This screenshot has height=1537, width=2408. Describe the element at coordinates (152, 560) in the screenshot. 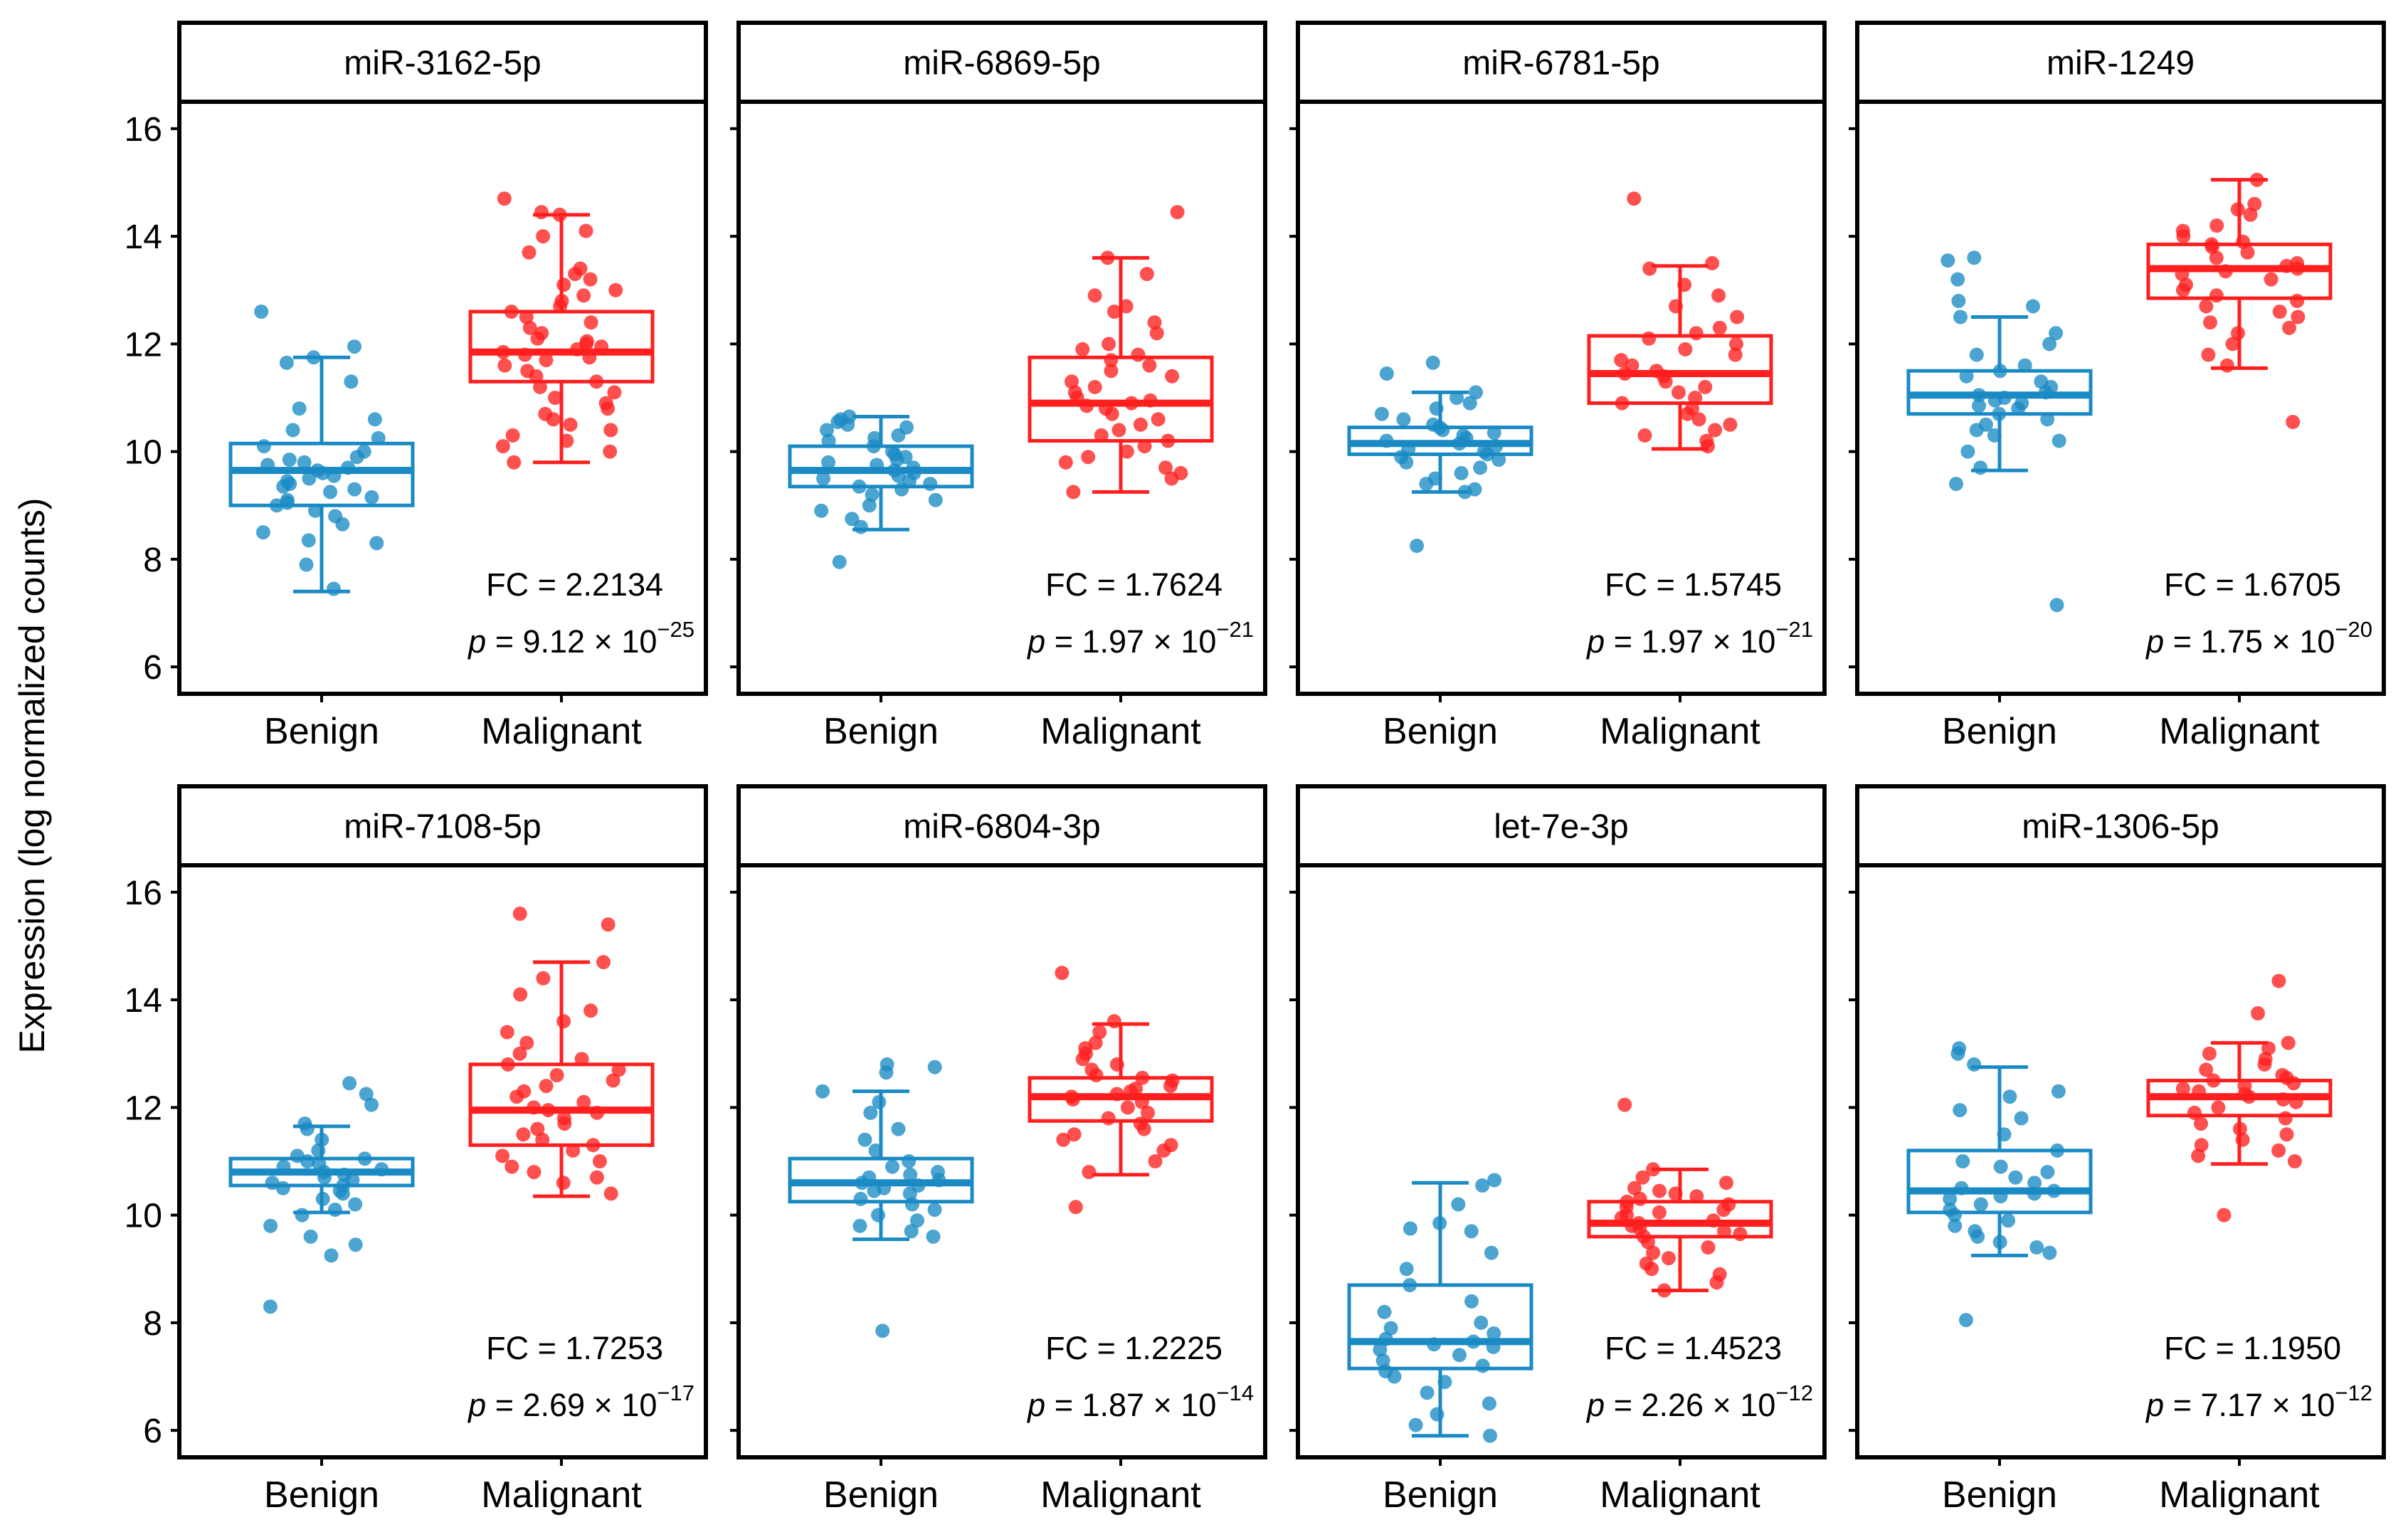

I see `y-tick-label: 8` at that location.